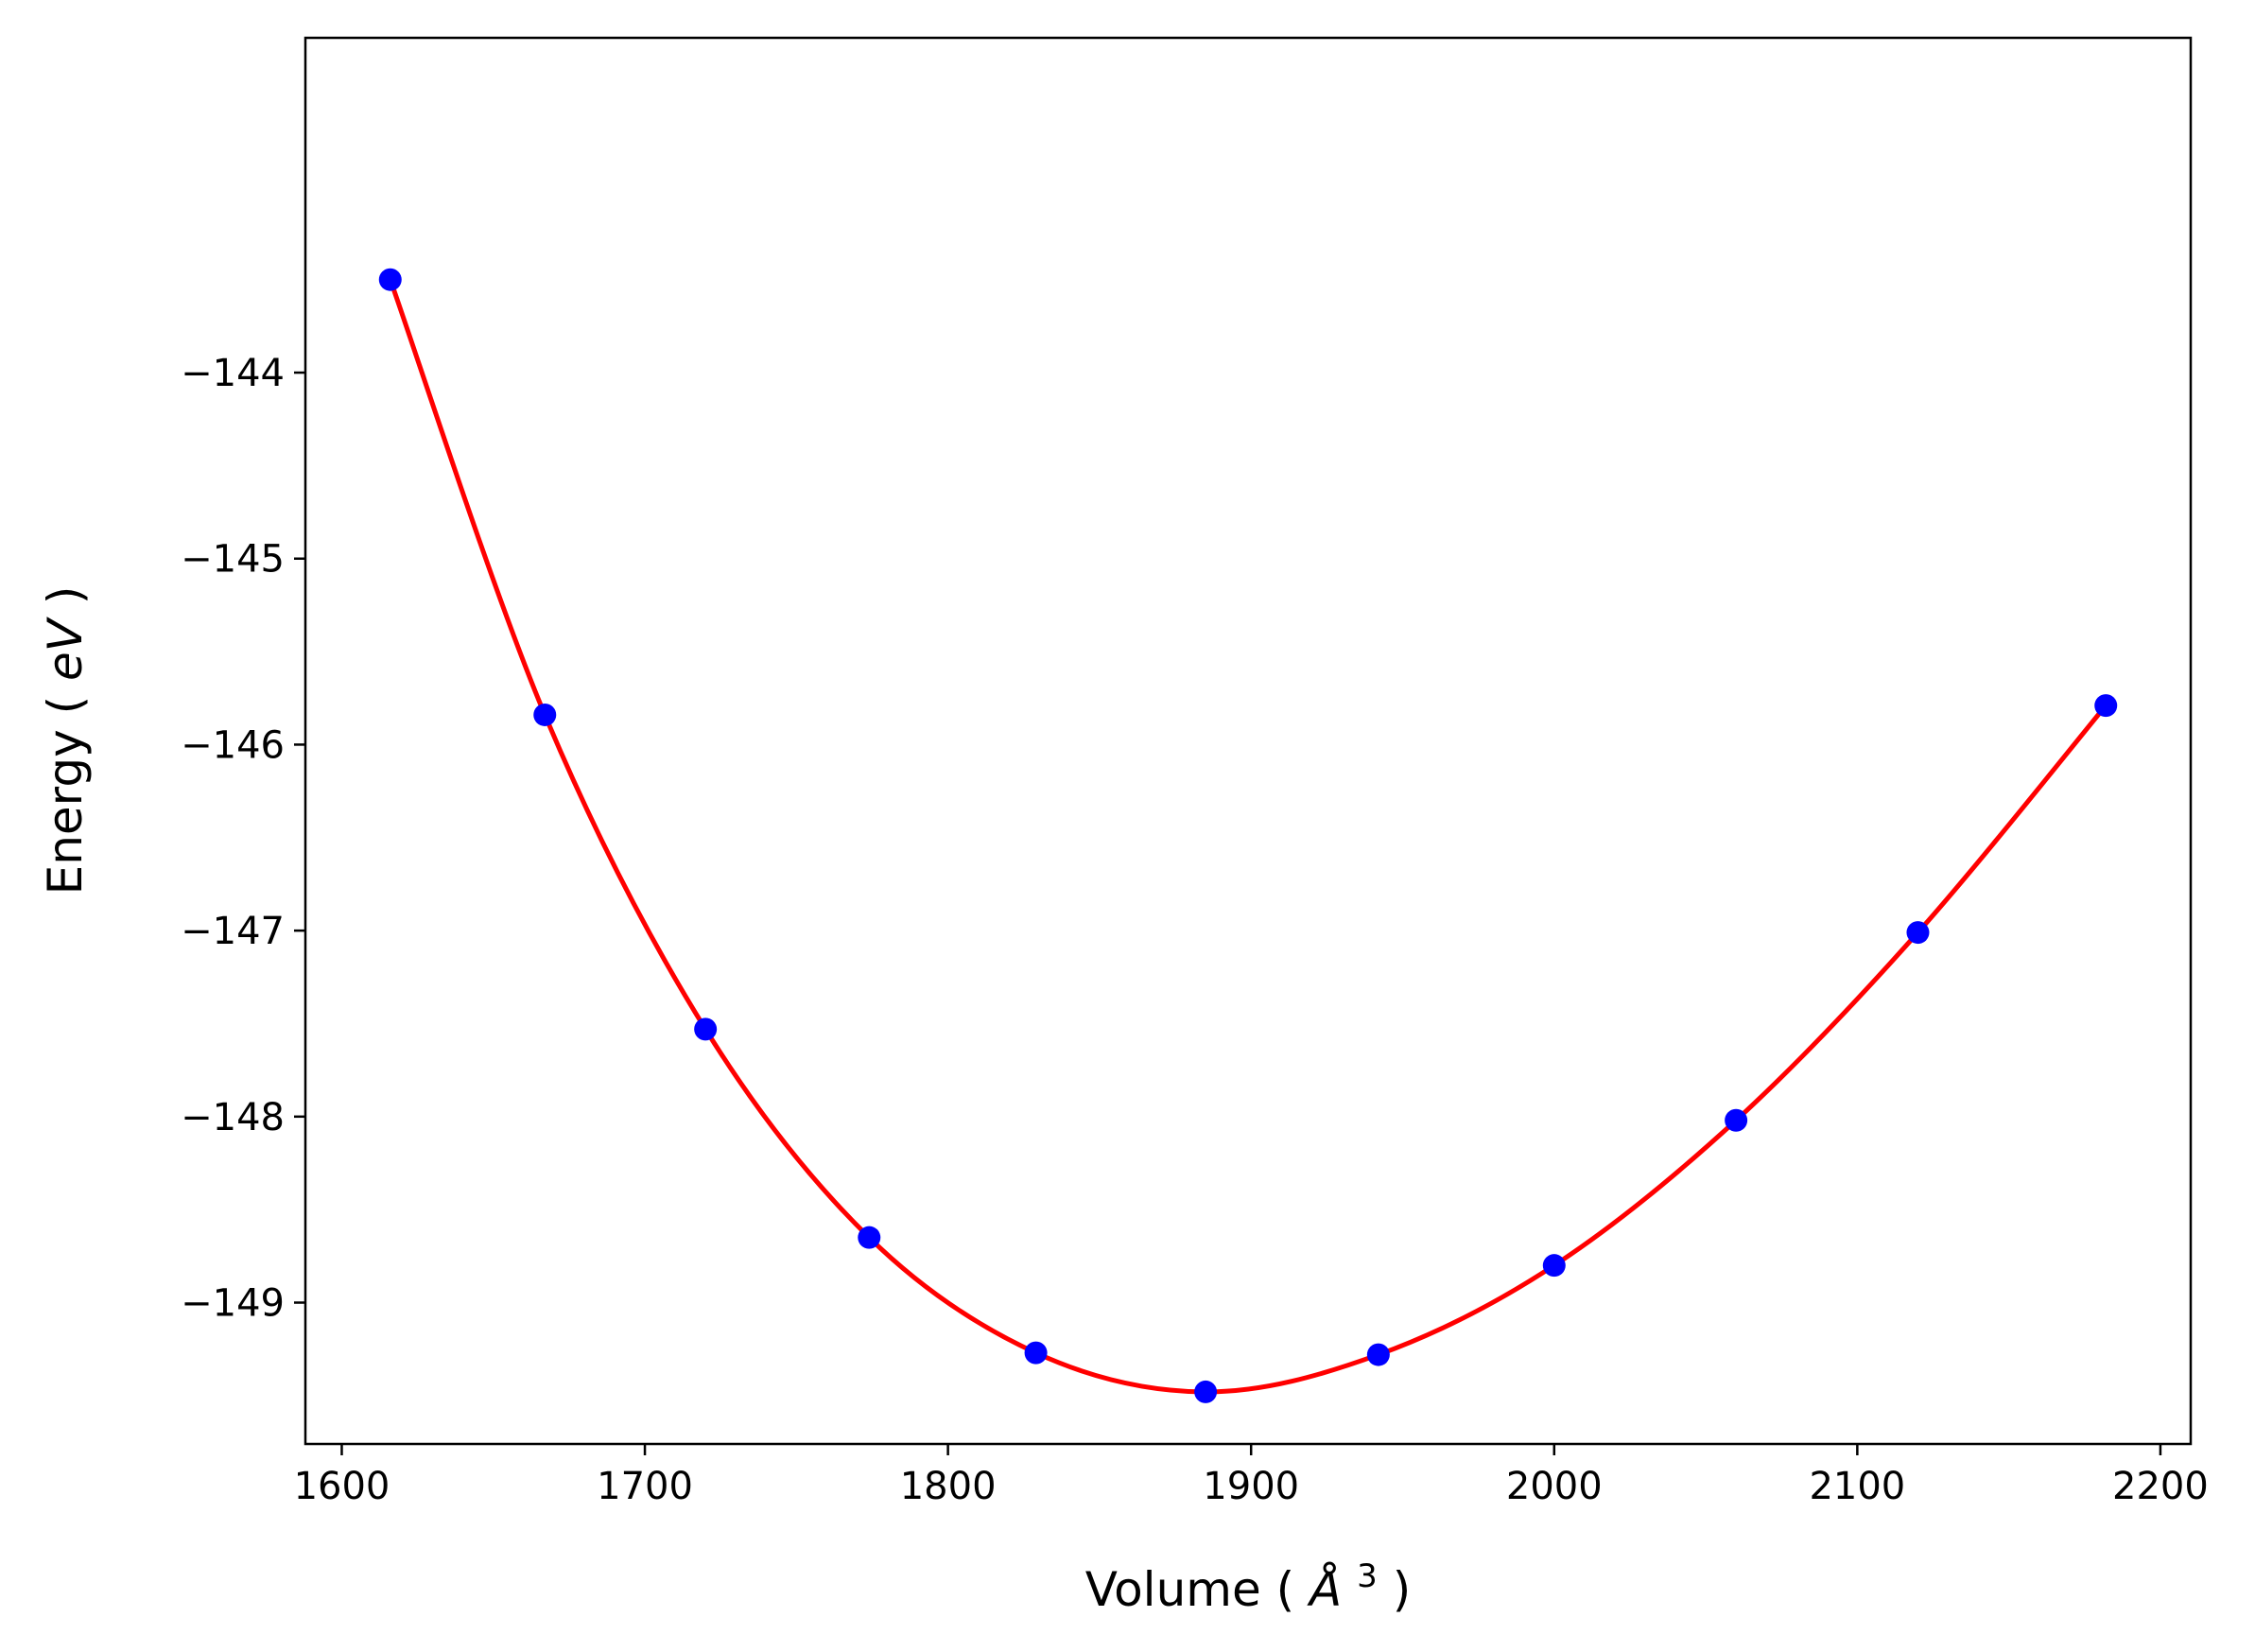 The height and width of the screenshot is (1652, 2255). What do you see at coordinates (233, 745) in the screenshot?
I see `y-tick-label: −146` at bounding box center [233, 745].